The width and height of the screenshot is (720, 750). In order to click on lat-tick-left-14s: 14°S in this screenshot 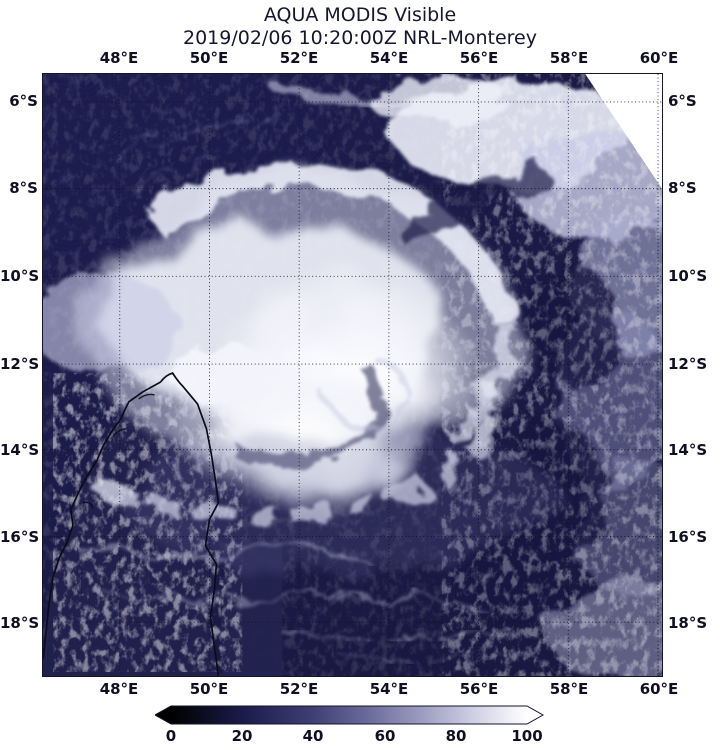, I will do `click(20, 450)`.